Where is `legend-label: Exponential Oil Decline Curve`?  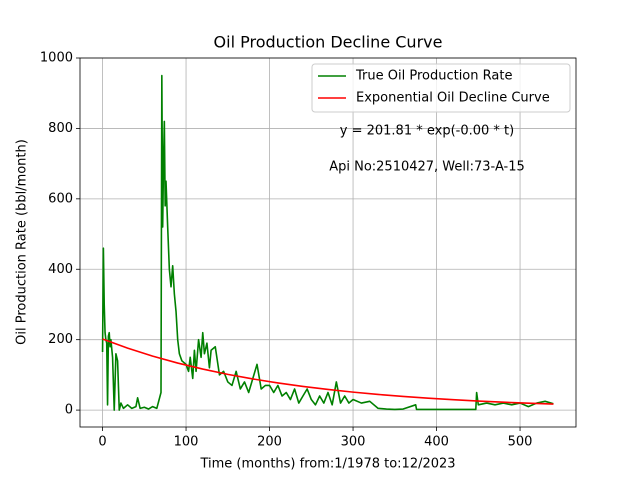 legend-label: Exponential Oil Decline Curve is located at coordinates (453, 98).